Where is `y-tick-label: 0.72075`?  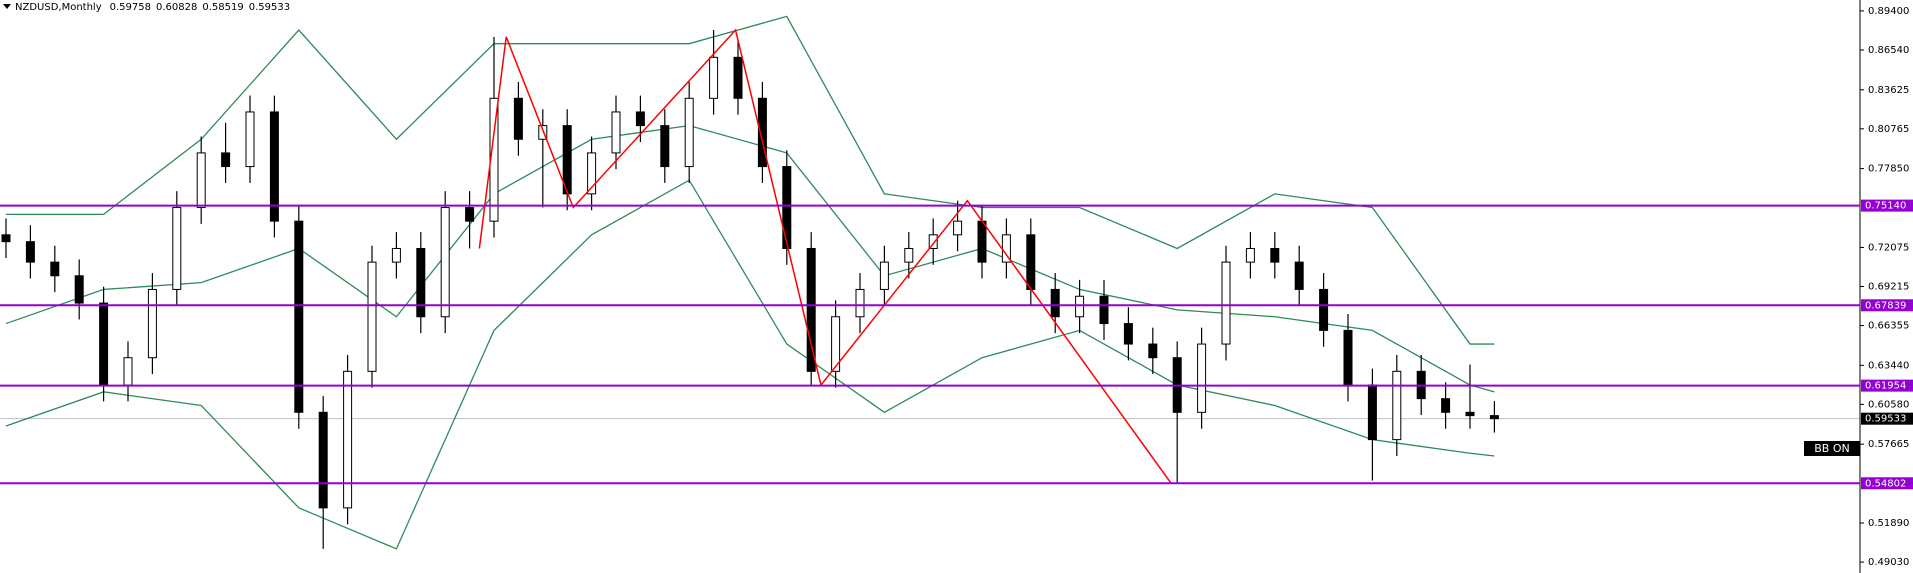 y-tick-label: 0.72075 is located at coordinates (1888, 247).